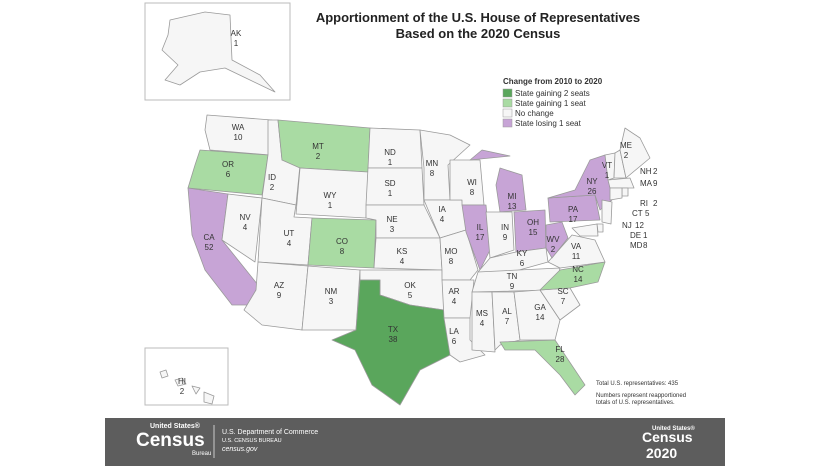  Describe the element at coordinates (451, 251) in the screenshot. I see `state-abbr: MO` at that location.